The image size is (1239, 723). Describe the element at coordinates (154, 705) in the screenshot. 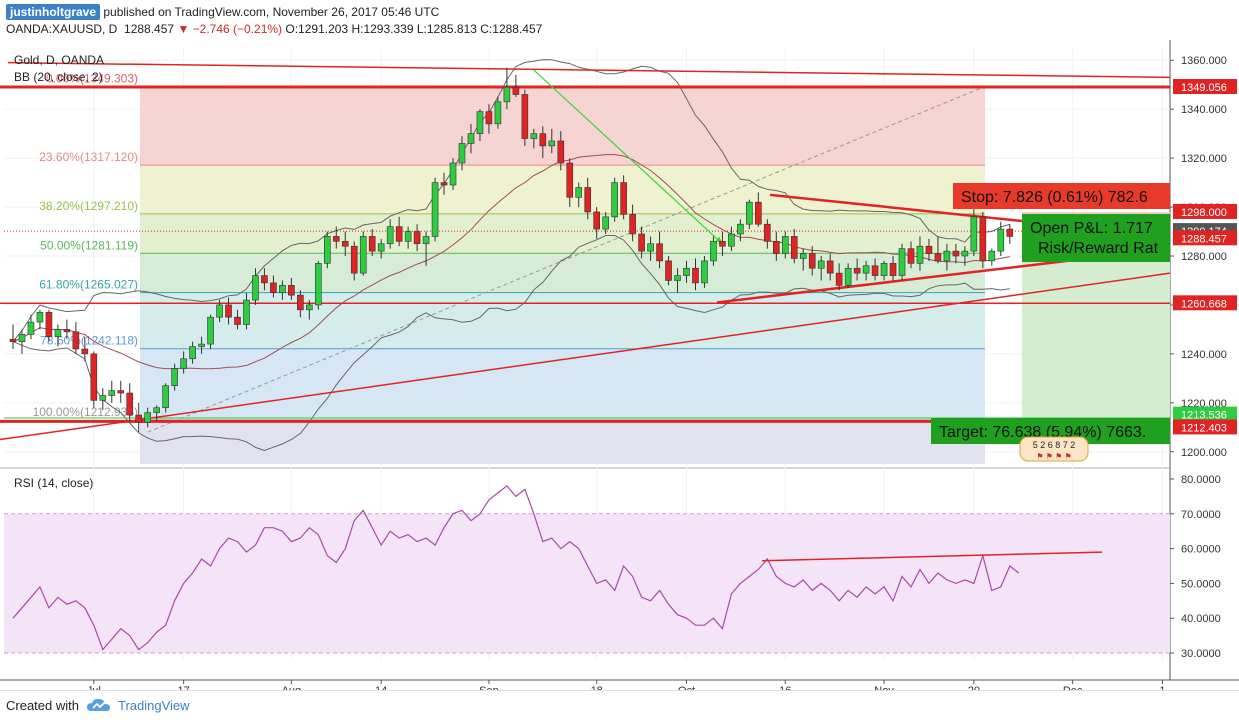

I see `tradingview-brand: TradingView` at that location.